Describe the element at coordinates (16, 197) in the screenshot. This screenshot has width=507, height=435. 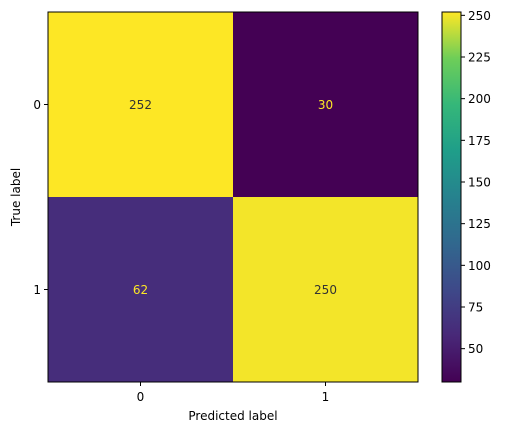
I see `y-axis-label: True label` at that location.